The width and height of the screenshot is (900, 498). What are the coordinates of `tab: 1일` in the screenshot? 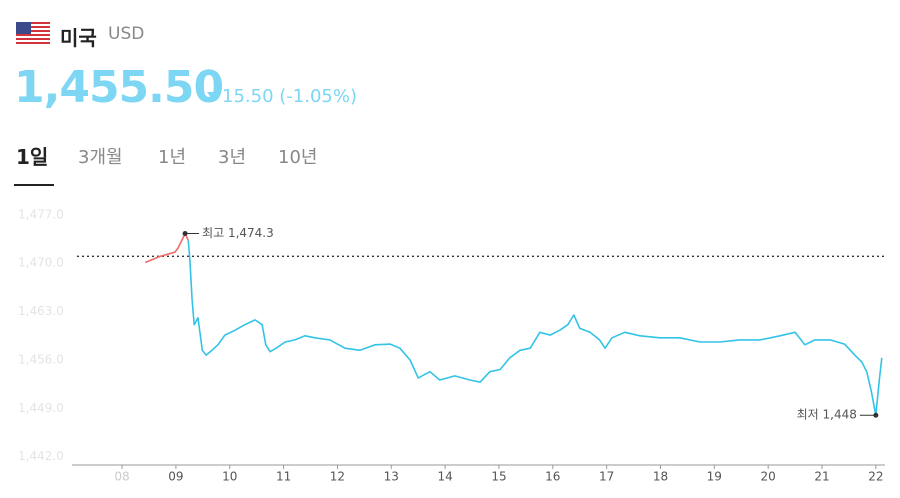 It's located at (32, 157).